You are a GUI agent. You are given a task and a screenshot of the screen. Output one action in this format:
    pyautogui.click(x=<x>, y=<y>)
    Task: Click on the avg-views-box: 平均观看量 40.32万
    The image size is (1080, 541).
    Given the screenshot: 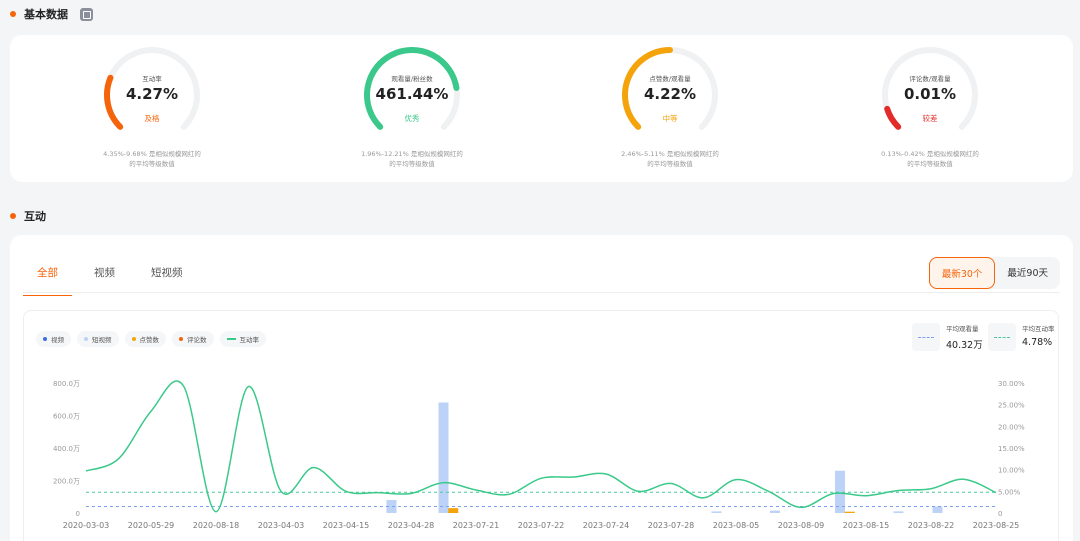 What is the action you would take?
    pyautogui.click(x=947, y=337)
    